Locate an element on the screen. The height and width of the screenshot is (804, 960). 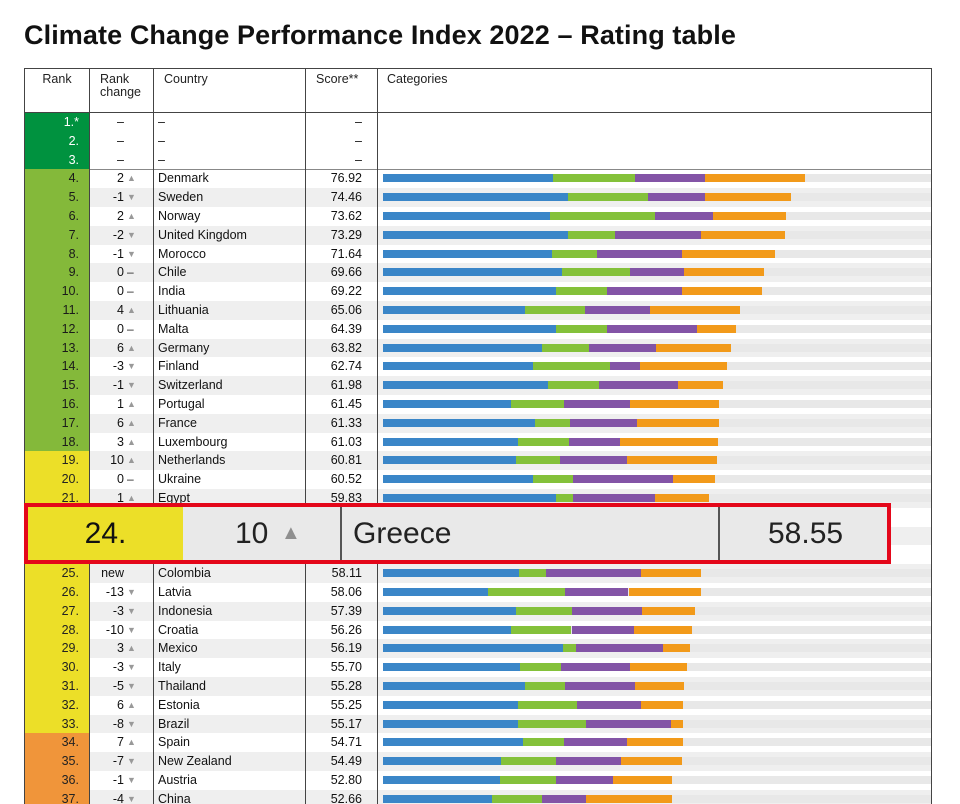
table-row: 28. -10 ▼ Croatia 56.26 is located at coordinates (478, 630).